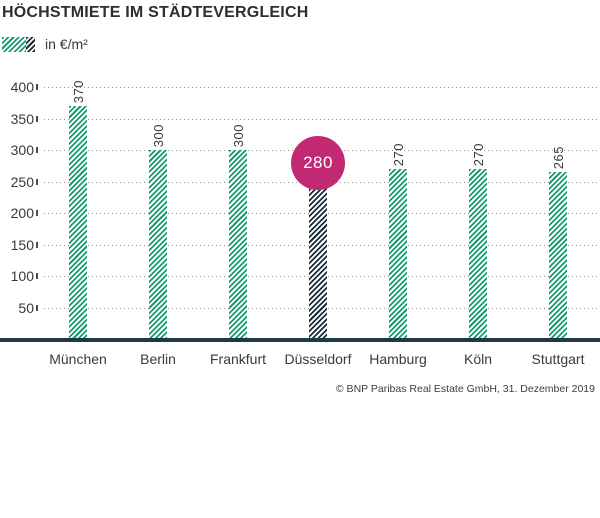  Describe the element at coordinates (22, 182) in the screenshot. I see `y-axis-label: 250` at that location.